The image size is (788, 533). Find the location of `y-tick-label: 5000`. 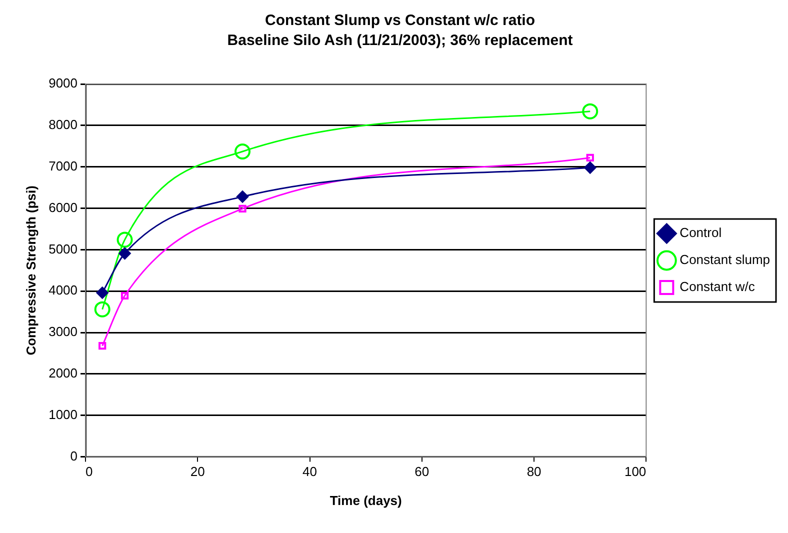

y-tick-label: 5000 is located at coordinates (63, 248).